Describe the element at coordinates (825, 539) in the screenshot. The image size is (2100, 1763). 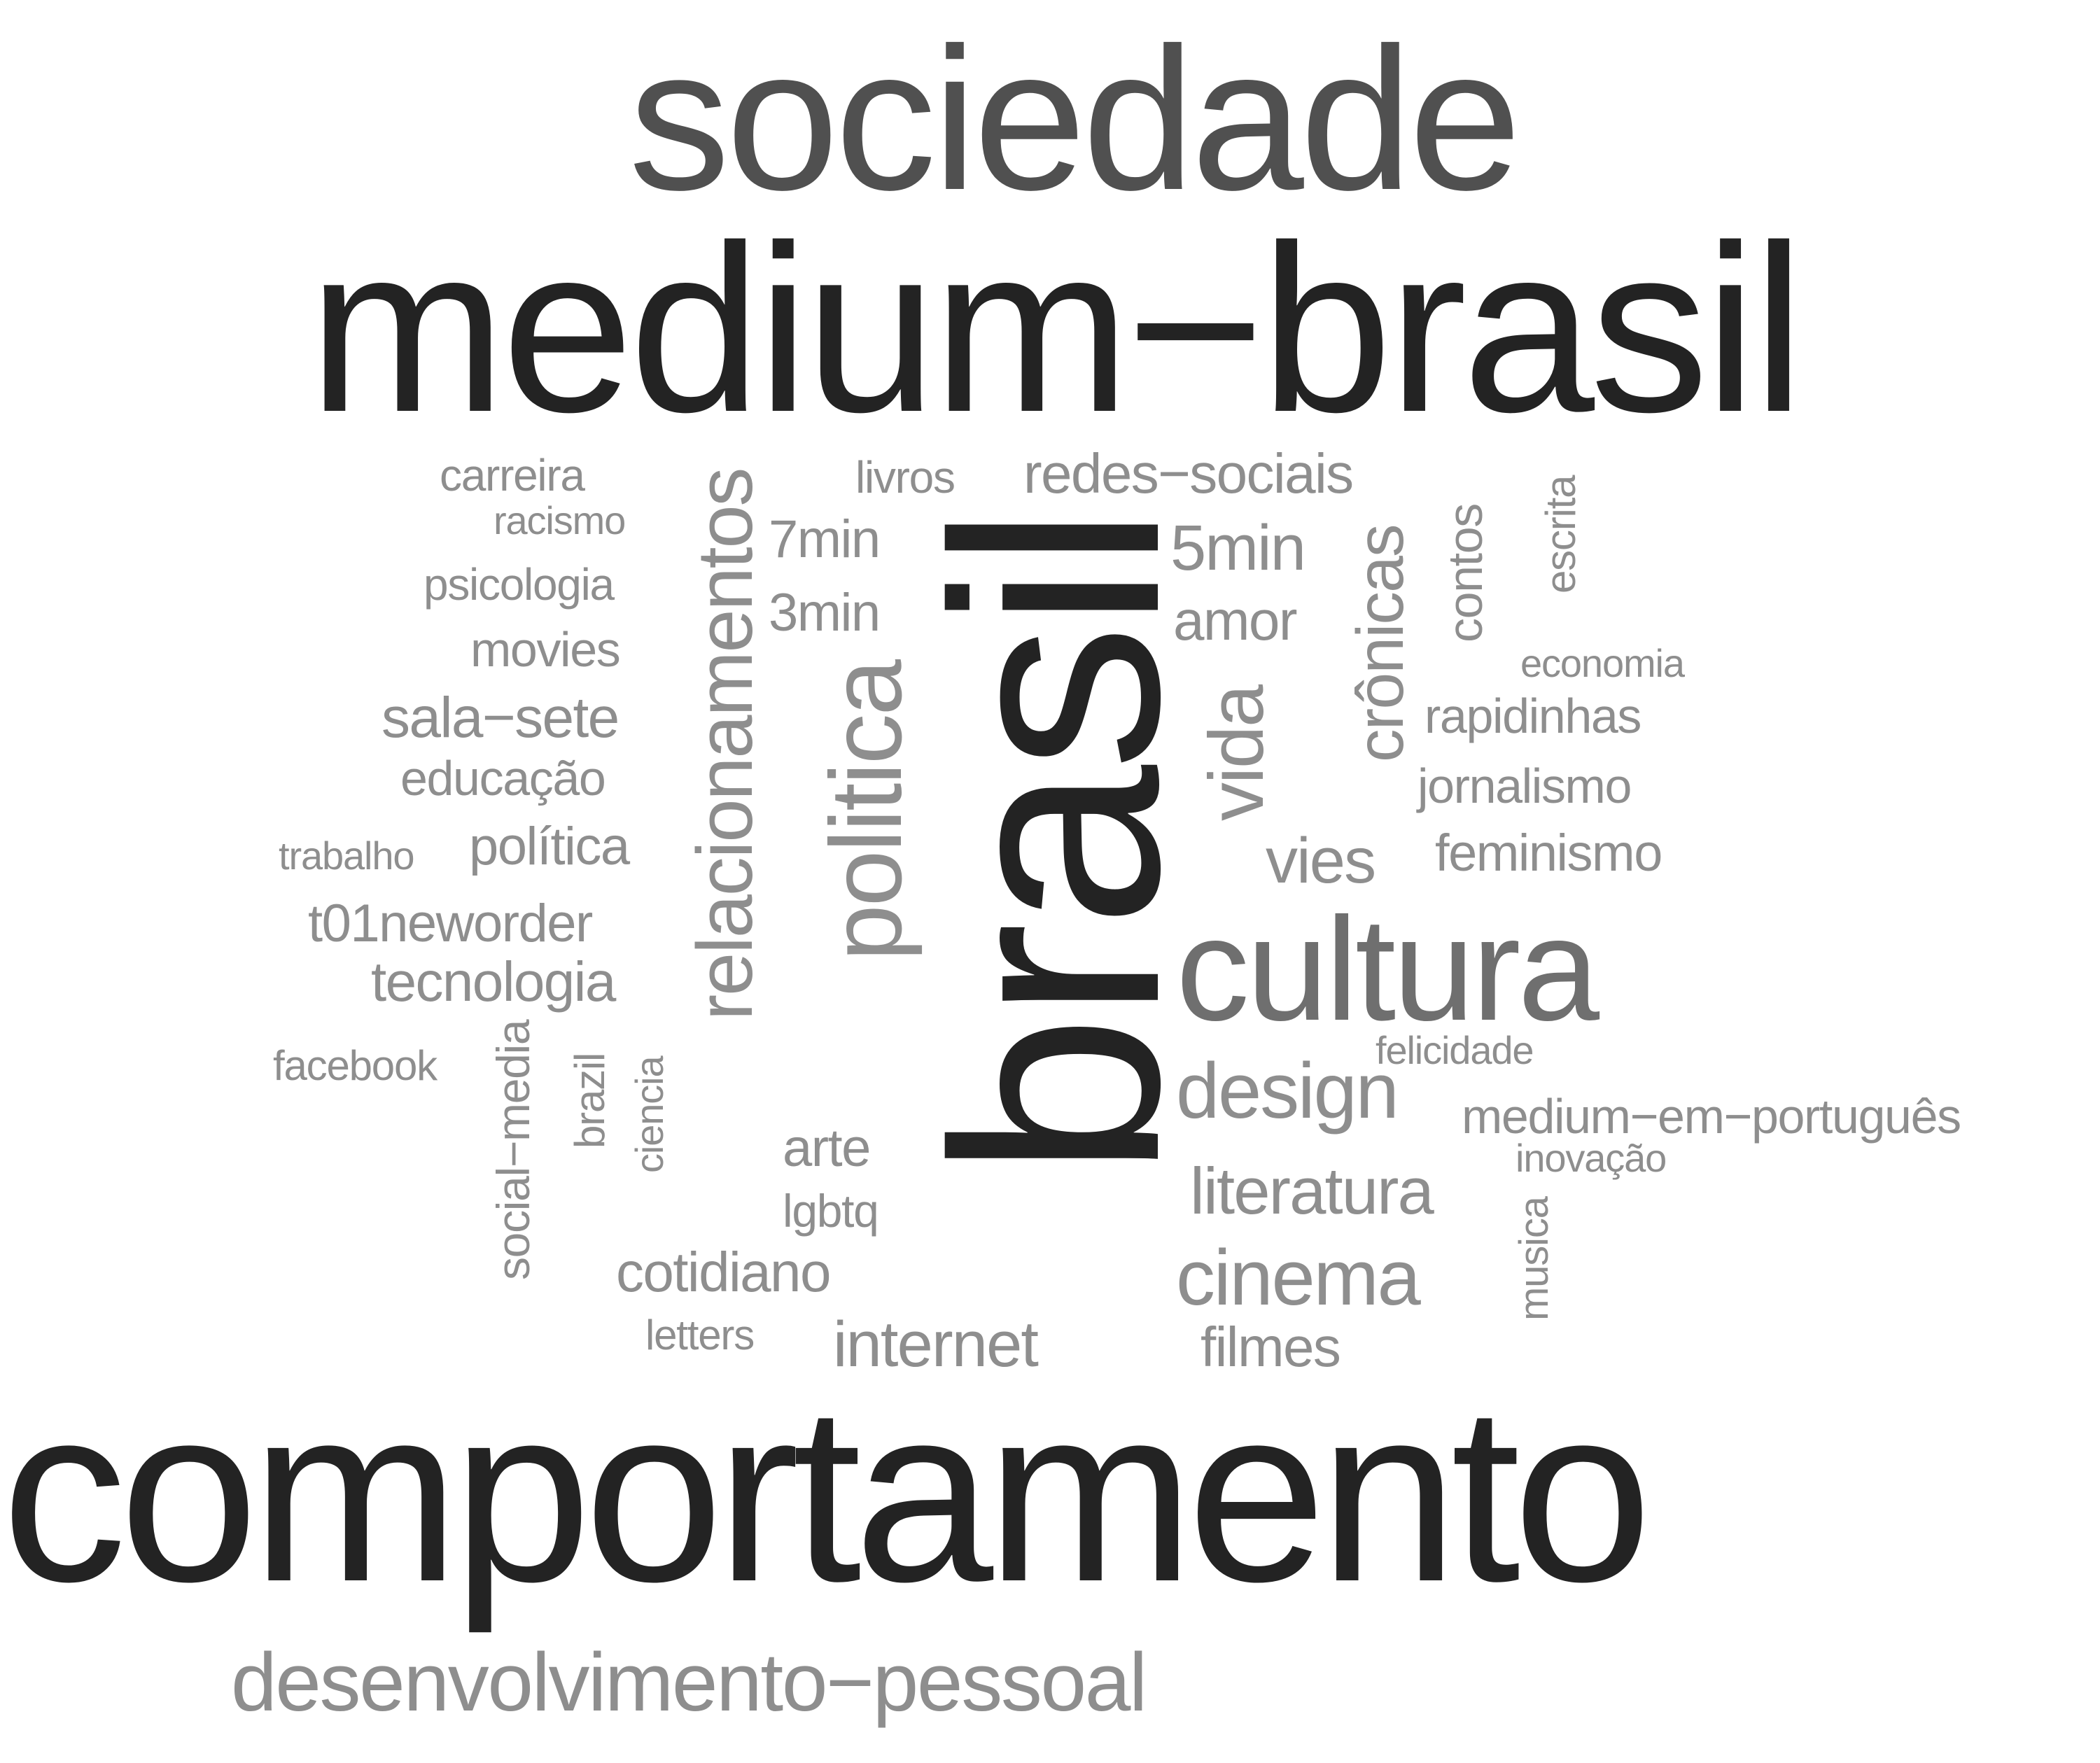
I see `word-7min: 7min` at that location.